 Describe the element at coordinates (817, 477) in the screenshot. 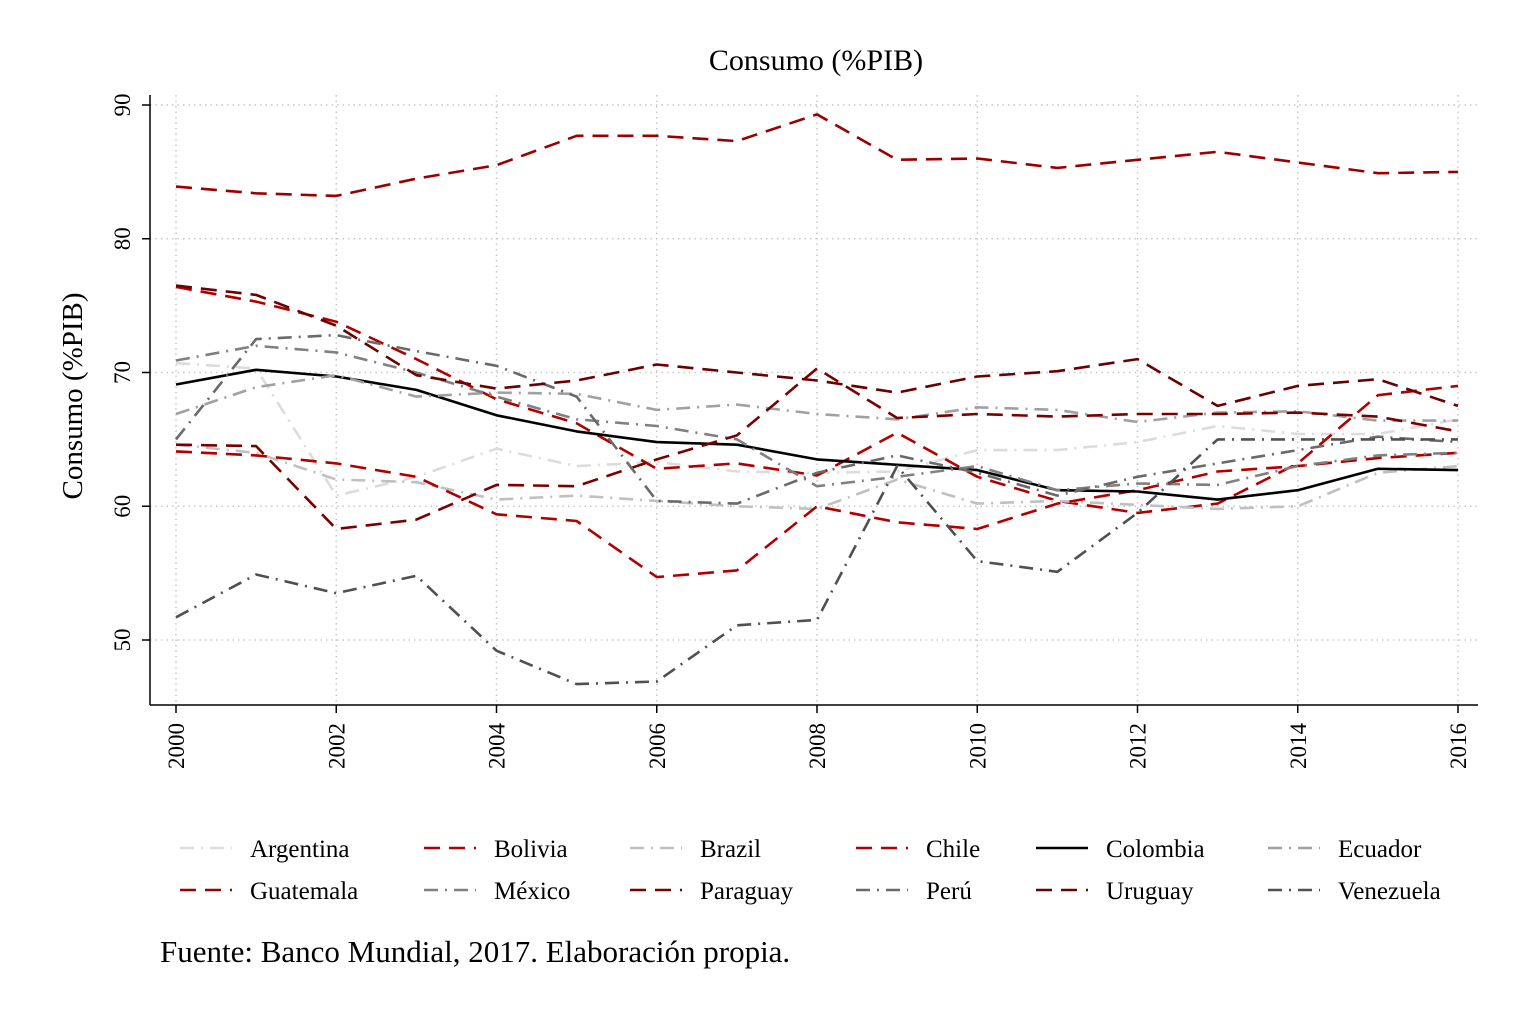

I see `series-line-brazil` at that location.